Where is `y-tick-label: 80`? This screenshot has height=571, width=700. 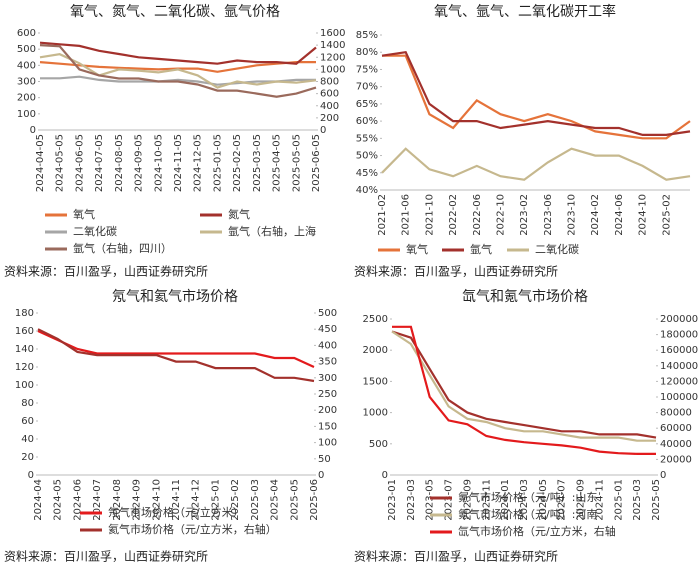
y-tick-label: 80 is located at coordinates (27, 403).